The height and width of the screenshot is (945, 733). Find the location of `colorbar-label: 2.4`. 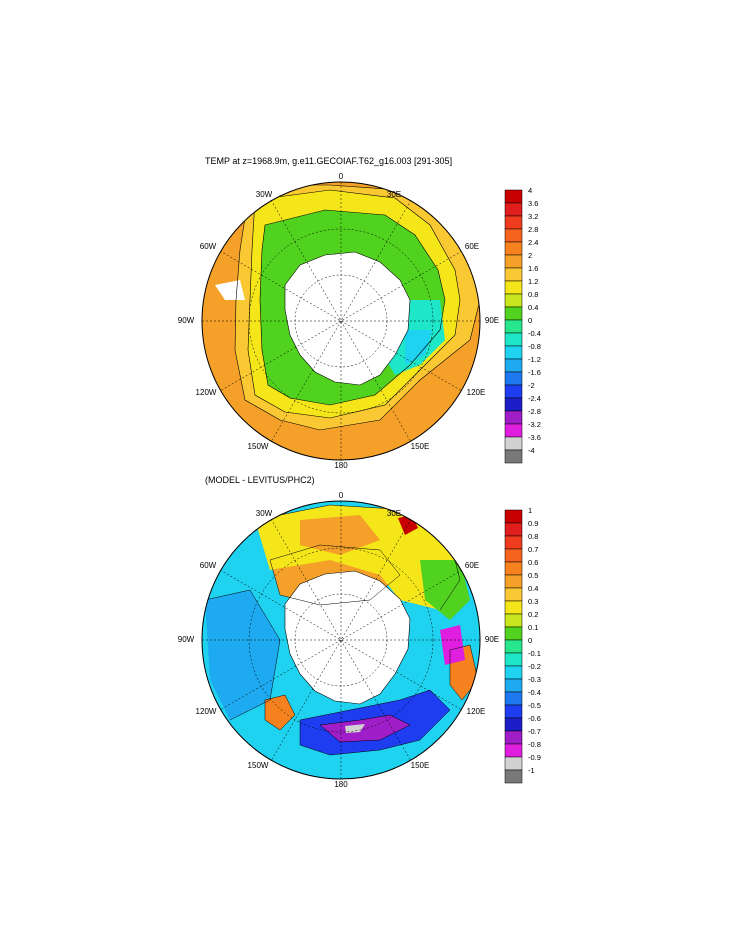

colorbar-label: 2.4 is located at coordinates (533, 242).